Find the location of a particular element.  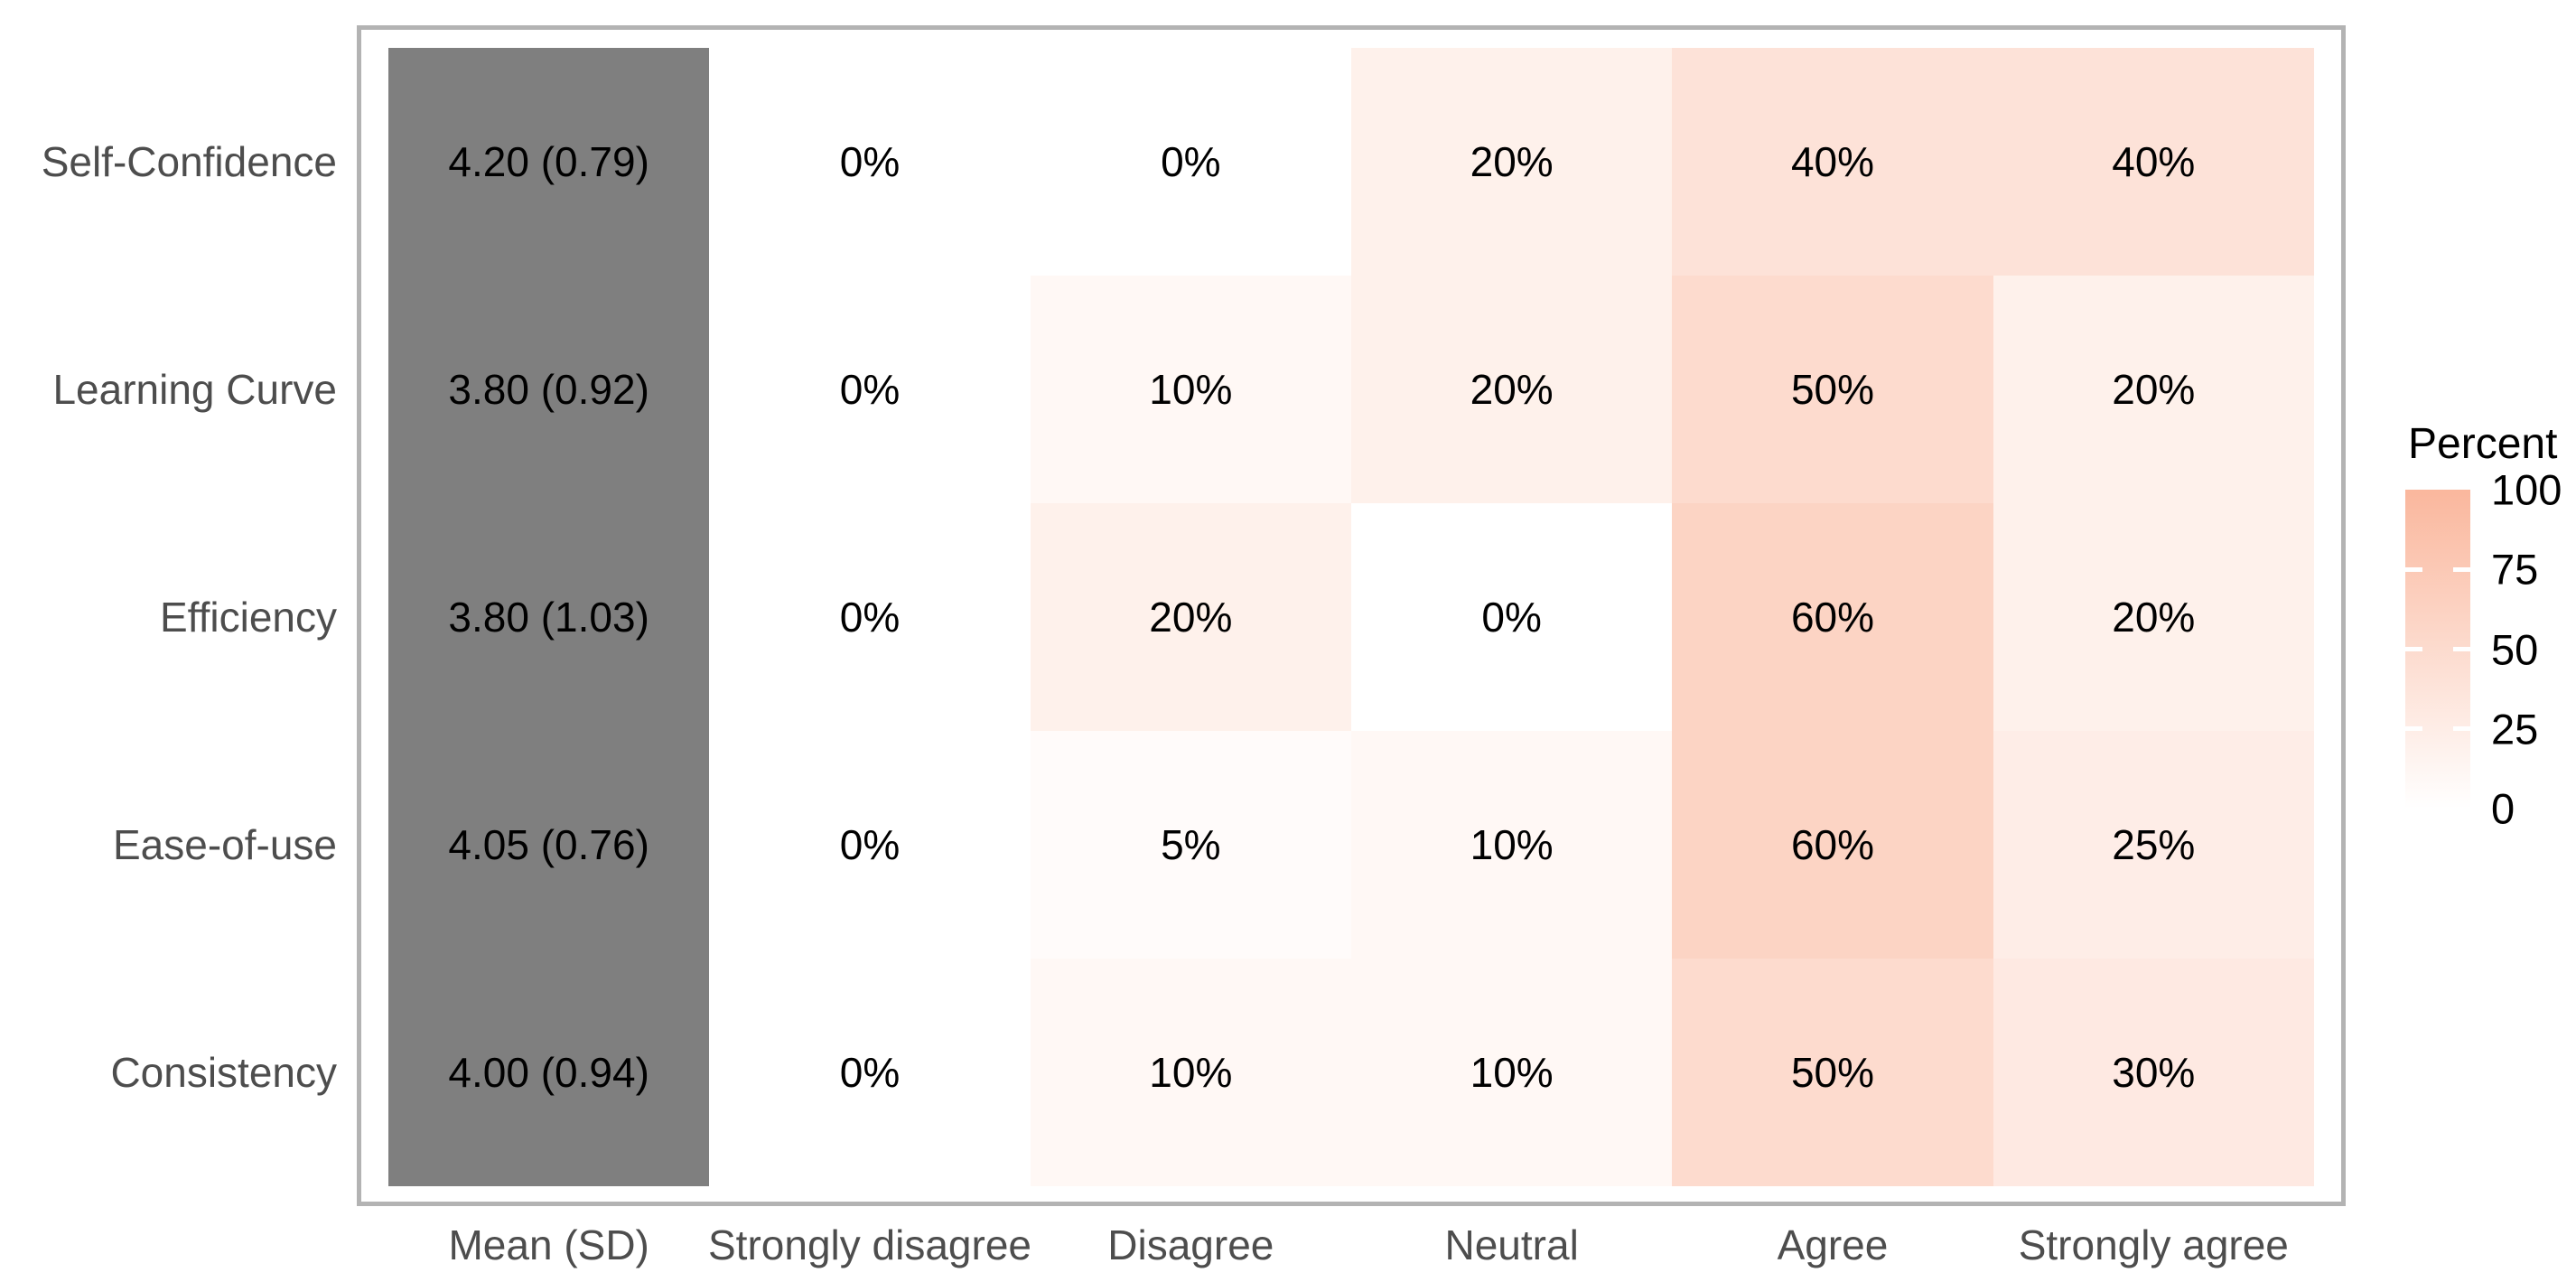

y-axis-label: Consistency is located at coordinates (223, 1072).